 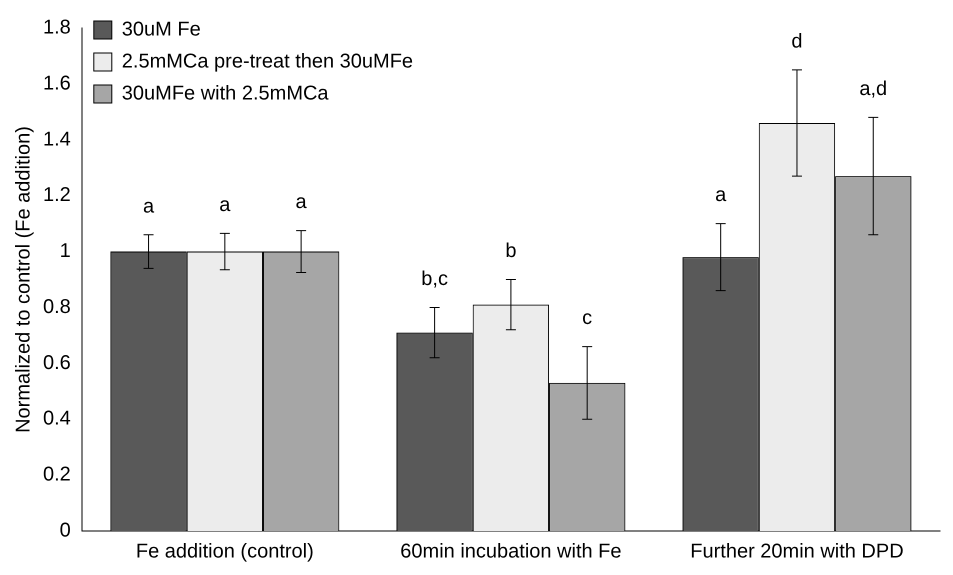 I want to click on y-tick-label: 0.2, so click(x=56, y=475).